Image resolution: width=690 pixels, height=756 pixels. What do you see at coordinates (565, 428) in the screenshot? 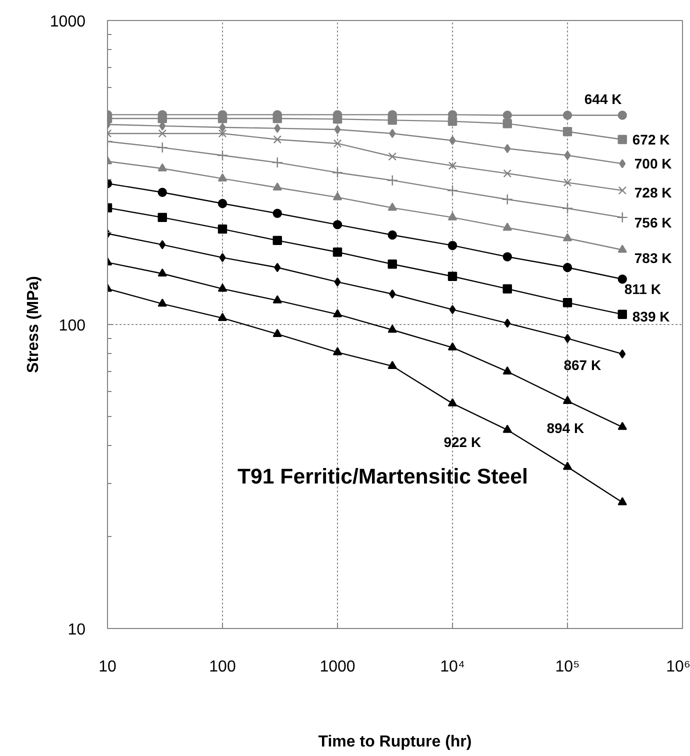
I see `series-label: 894 K` at bounding box center [565, 428].